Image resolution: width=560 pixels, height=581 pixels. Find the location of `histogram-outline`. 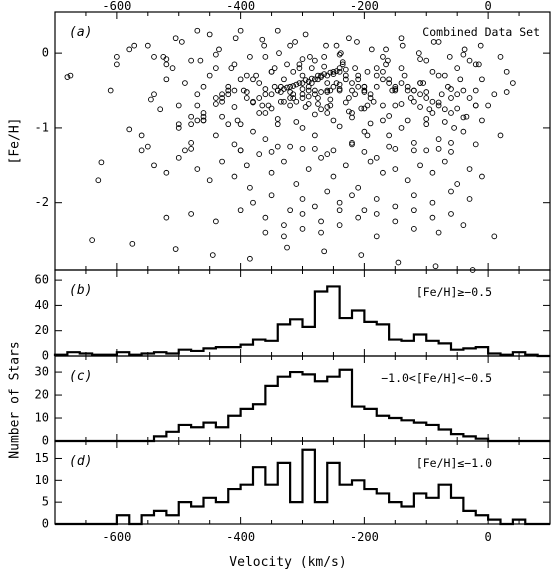

histogram-outline is located at coordinates (302, 487).